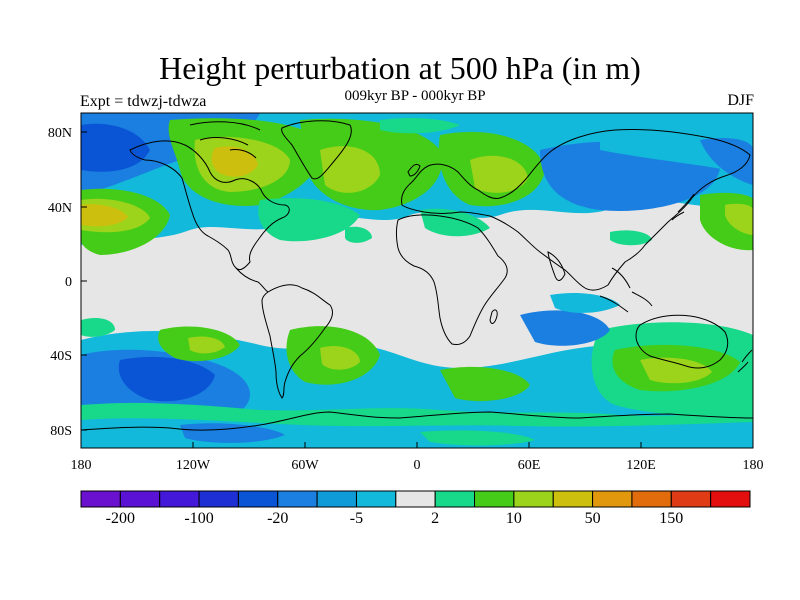 This screenshot has width=800, height=600. What do you see at coordinates (414, 170) in the screenshot?
I see `coastline-british-isles` at bounding box center [414, 170].